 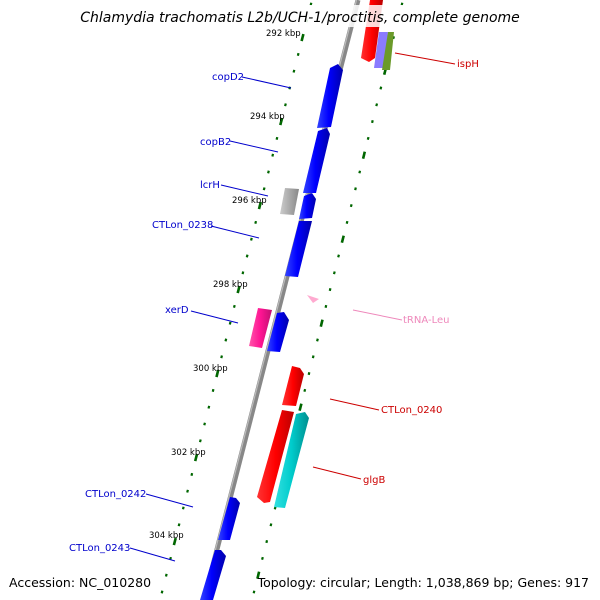 I want to click on gene-xerD-partner, so click(x=278, y=332).